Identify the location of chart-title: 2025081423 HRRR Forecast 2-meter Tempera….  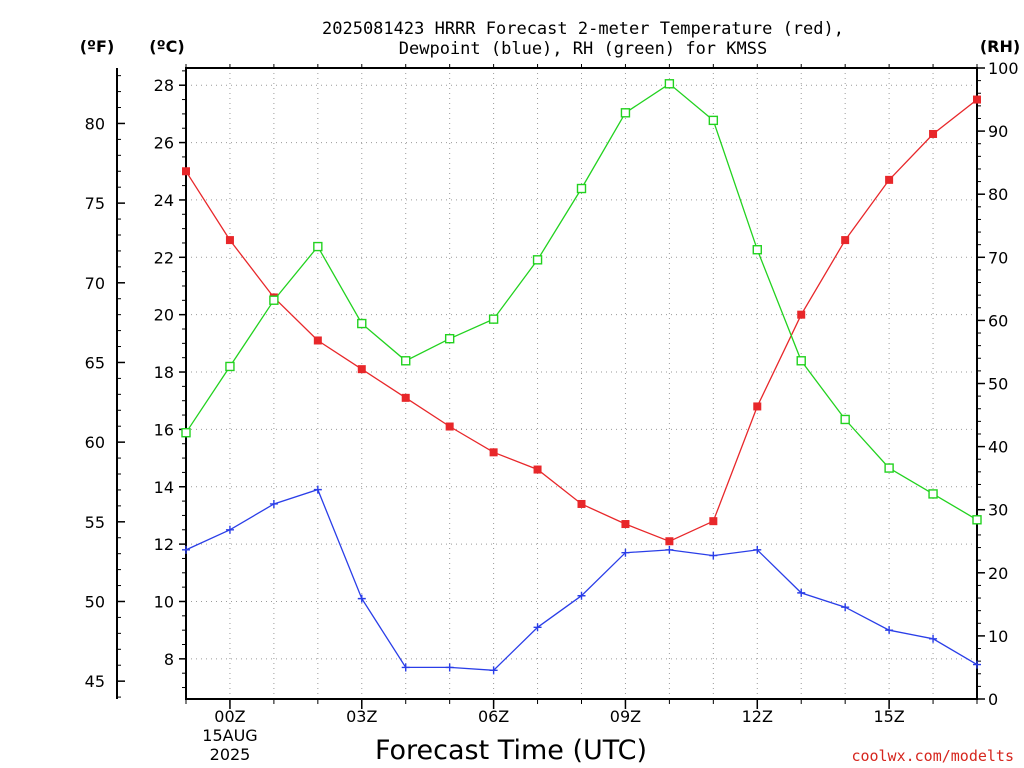
(583, 29).